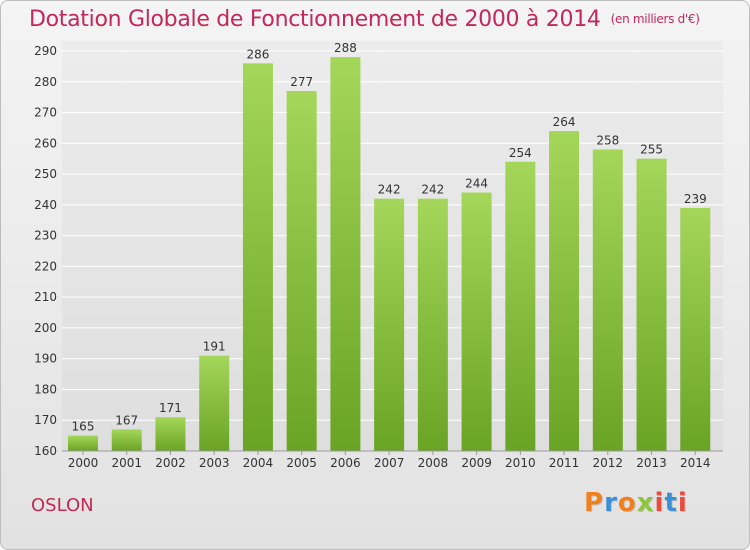 The image size is (750, 550). I want to click on proxiti-logo: Proxiti, so click(636, 503).